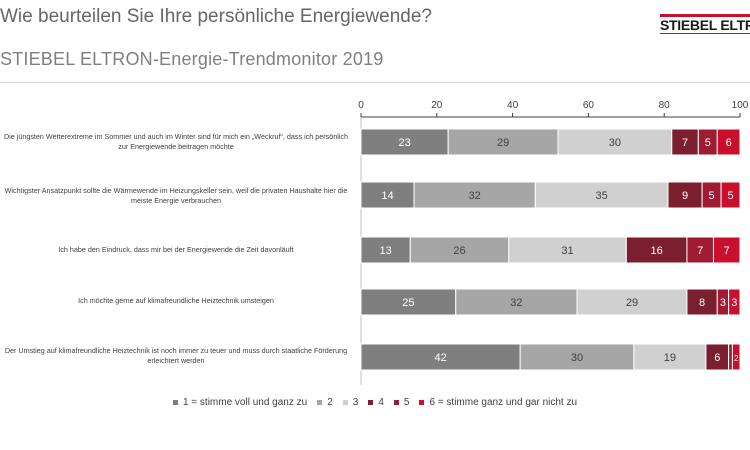 The width and height of the screenshot is (750, 450). I want to click on legend-label: 3, so click(355, 402).